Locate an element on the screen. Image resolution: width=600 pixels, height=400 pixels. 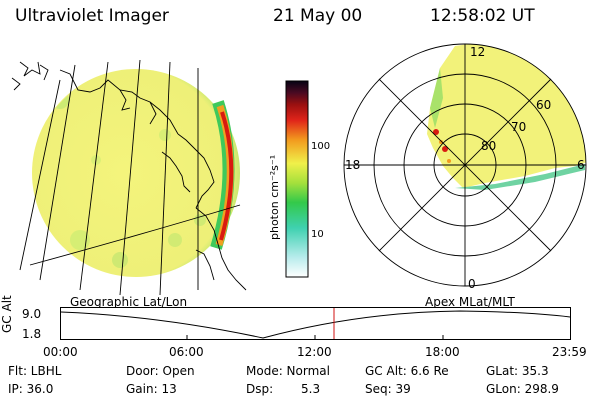
mlt-label-12: 12 is located at coordinates (477, 52).